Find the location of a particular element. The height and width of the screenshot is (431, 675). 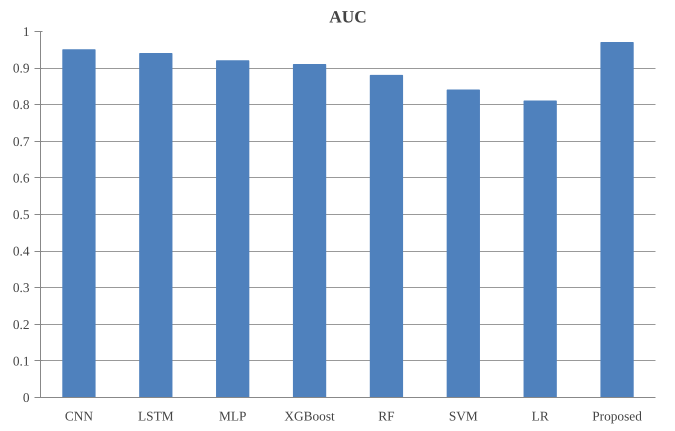

y-tick-label: 0.1 is located at coordinates (21, 360).